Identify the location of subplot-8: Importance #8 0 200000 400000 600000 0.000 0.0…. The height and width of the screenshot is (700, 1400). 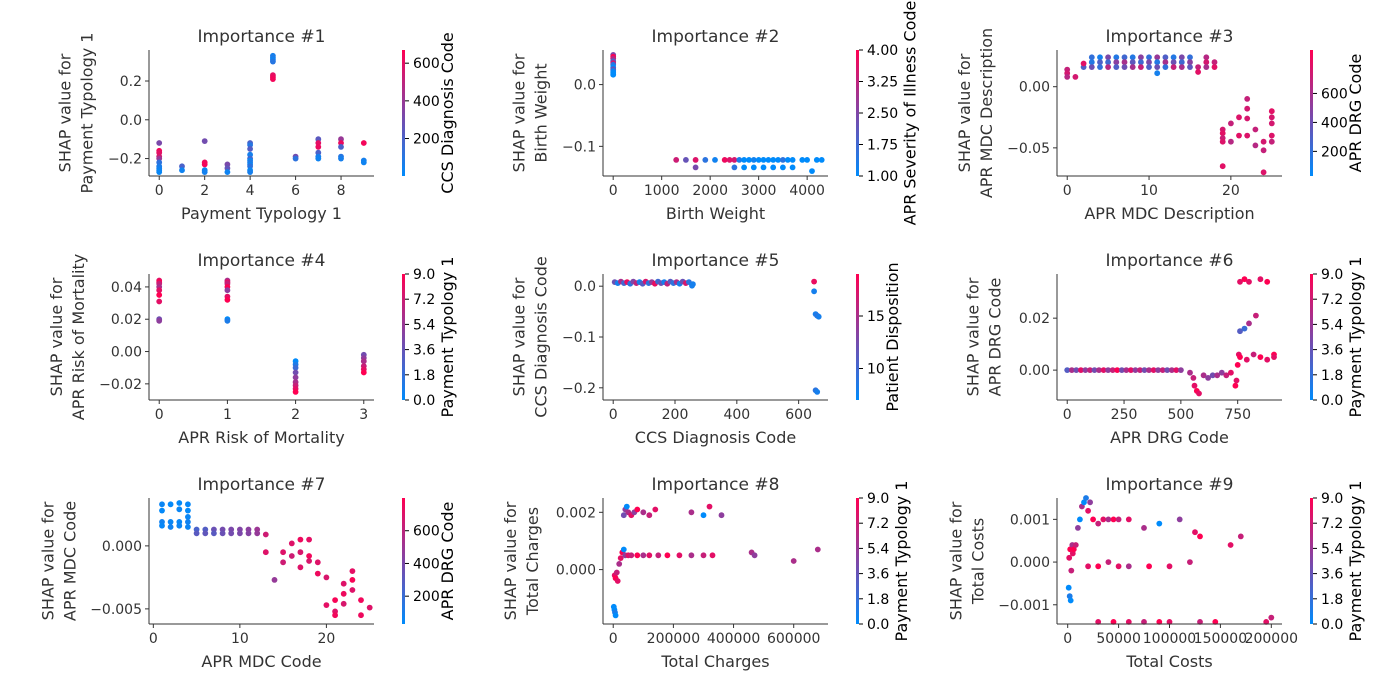
(706, 573).